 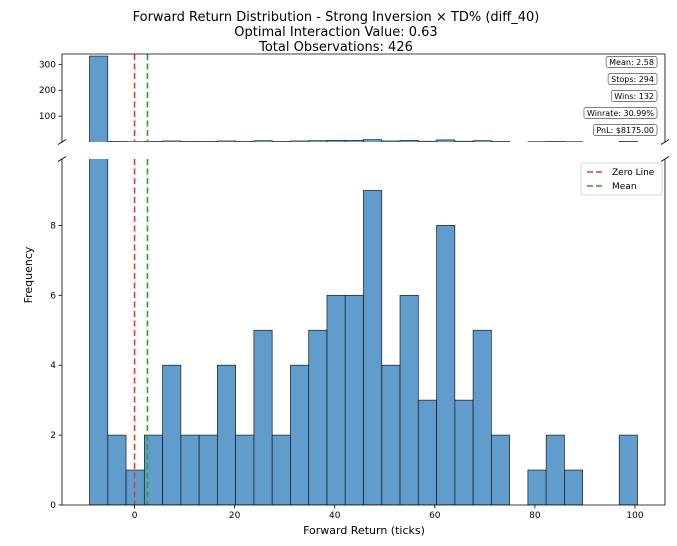 I want to click on y-axis-label: Frequency, so click(x=28, y=274).